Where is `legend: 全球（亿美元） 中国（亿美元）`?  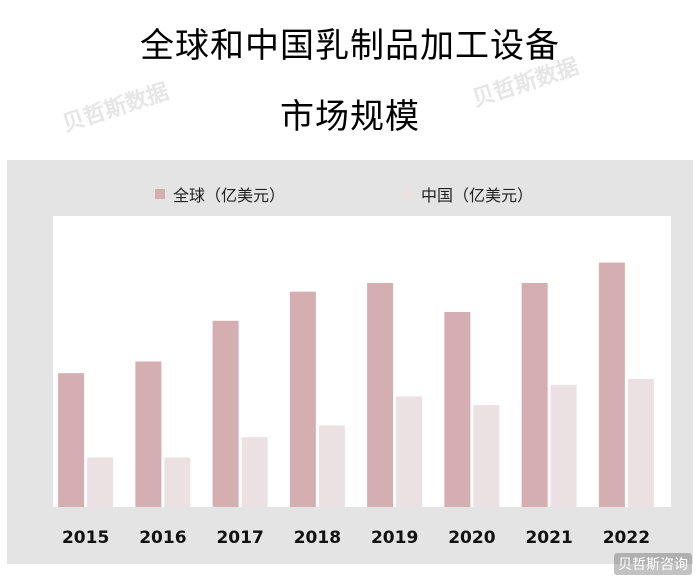 legend: 全球（亿美元） 中国（亿美元） is located at coordinates (350, 193).